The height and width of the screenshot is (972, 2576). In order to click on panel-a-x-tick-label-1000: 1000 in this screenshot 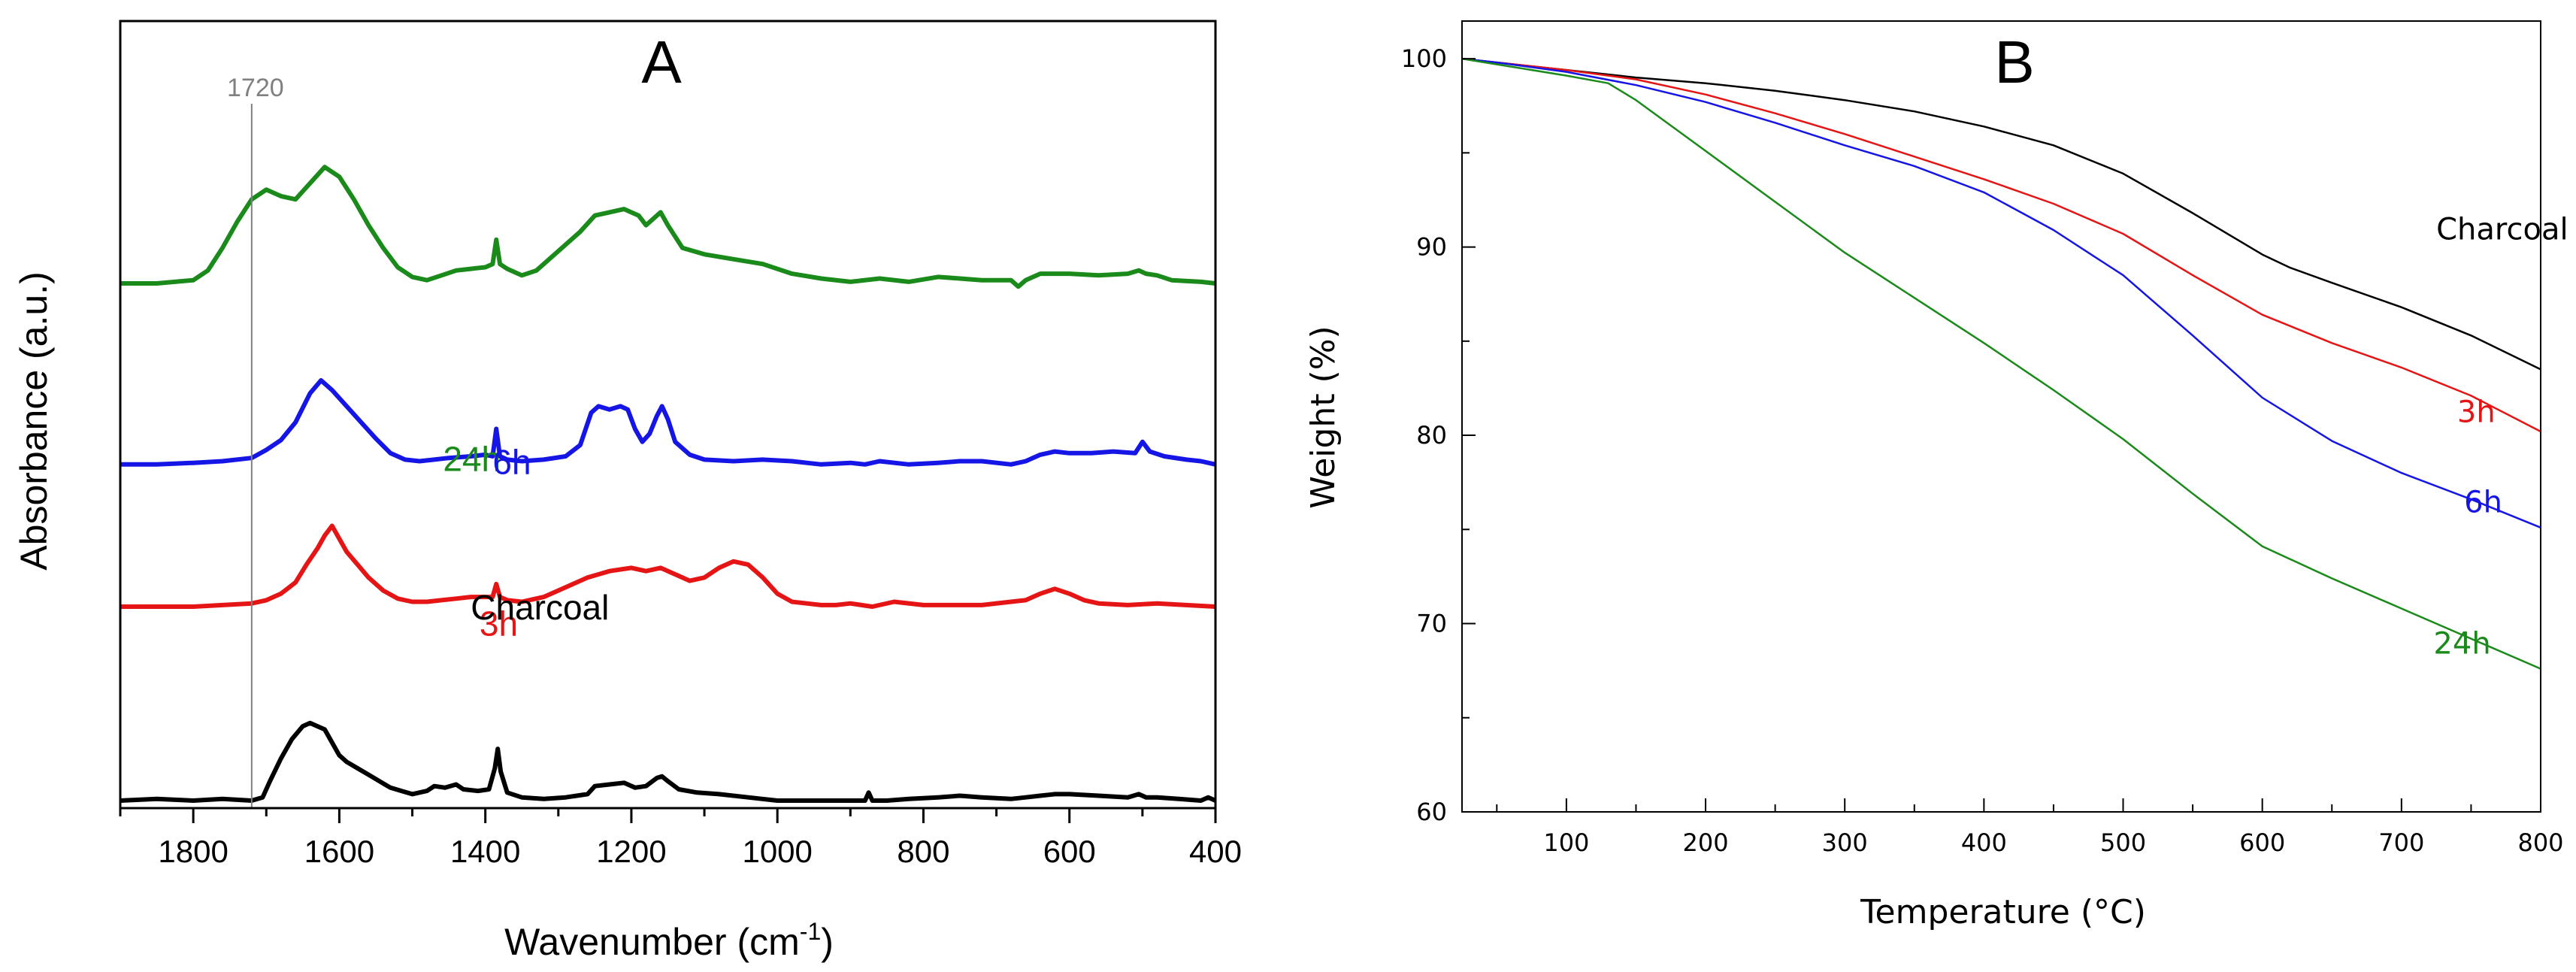, I will do `click(777, 851)`.